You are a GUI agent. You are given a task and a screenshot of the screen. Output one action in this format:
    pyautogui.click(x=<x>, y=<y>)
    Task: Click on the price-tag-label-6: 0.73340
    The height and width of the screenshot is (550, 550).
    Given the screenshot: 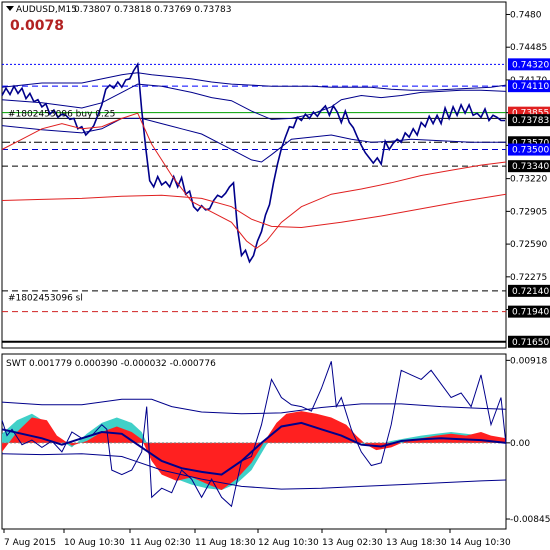 What is the action you would take?
    pyautogui.click(x=530, y=167)
    